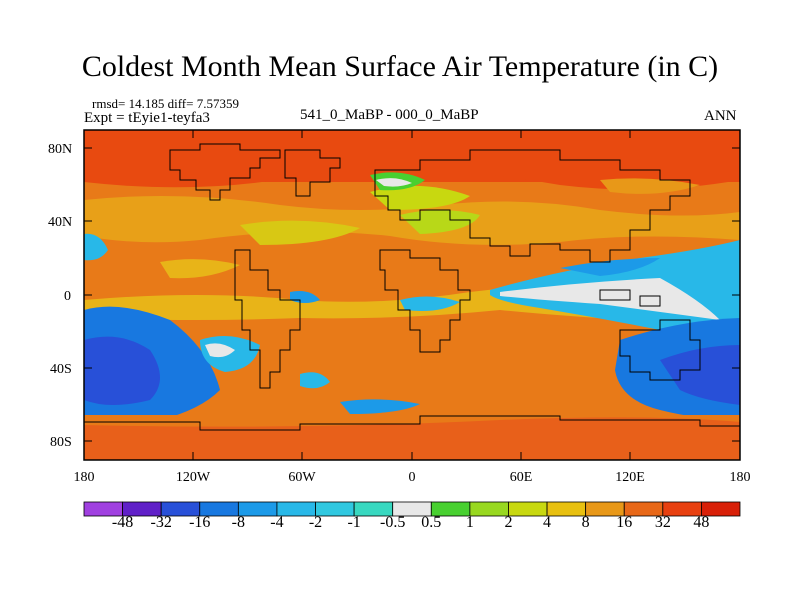  What do you see at coordinates (238, 522) in the screenshot?
I see `colorbar-label: -8` at bounding box center [238, 522].